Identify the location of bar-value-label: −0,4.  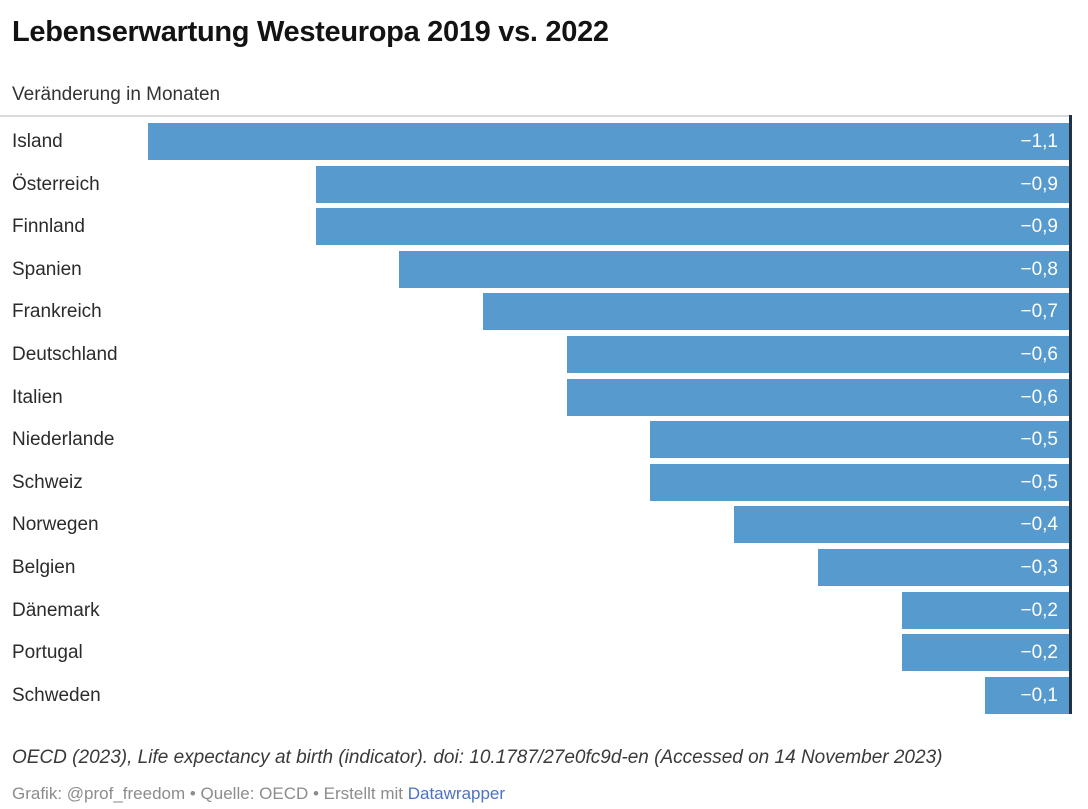
(1039, 525).